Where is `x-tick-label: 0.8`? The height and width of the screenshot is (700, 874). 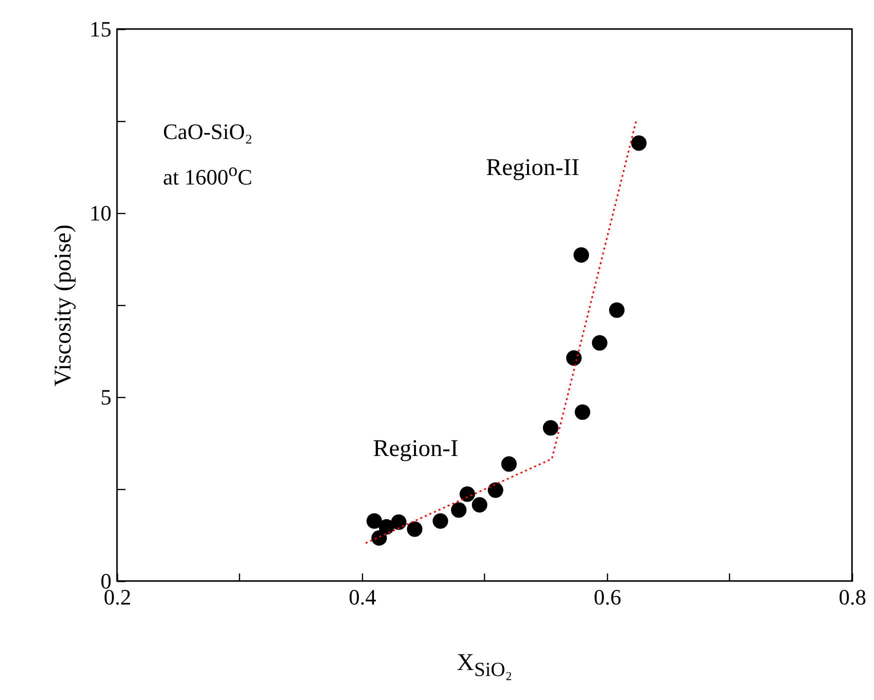
x-tick-label: 0.8 is located at coordinates (852, 597).